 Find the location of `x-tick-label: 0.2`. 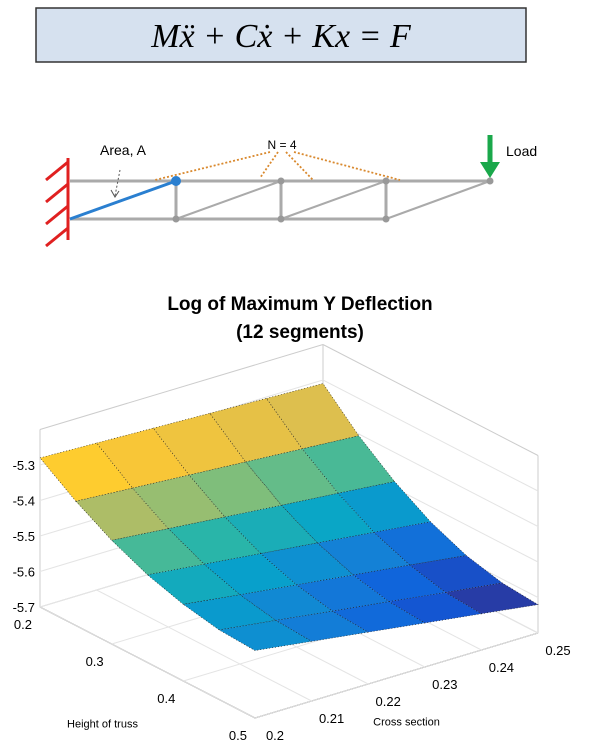

x-tick-label: 0.2 is located at coordinates (275, 735).